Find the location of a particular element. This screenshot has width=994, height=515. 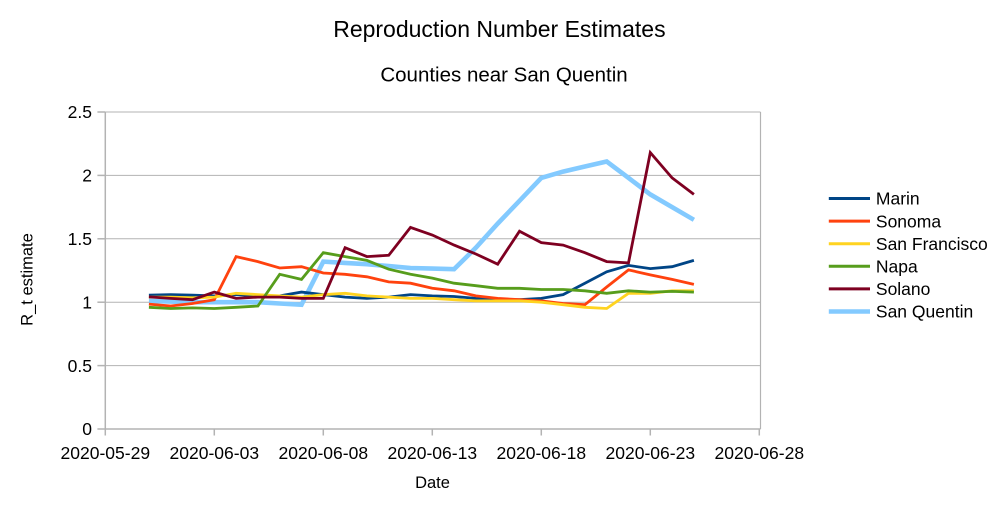

svg-text: Sonoma is located at coordinates (908, 221).